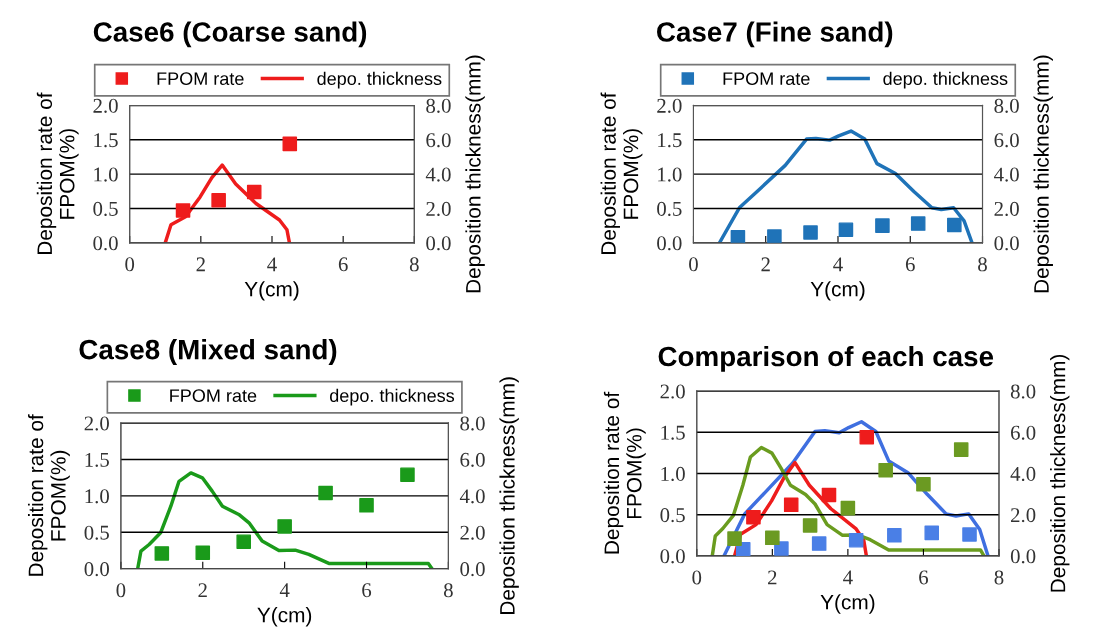  Describe the element at coordinates (775, 34) in the screenshot. I see `chart-title: Case7 (Fine sand)` at that location.